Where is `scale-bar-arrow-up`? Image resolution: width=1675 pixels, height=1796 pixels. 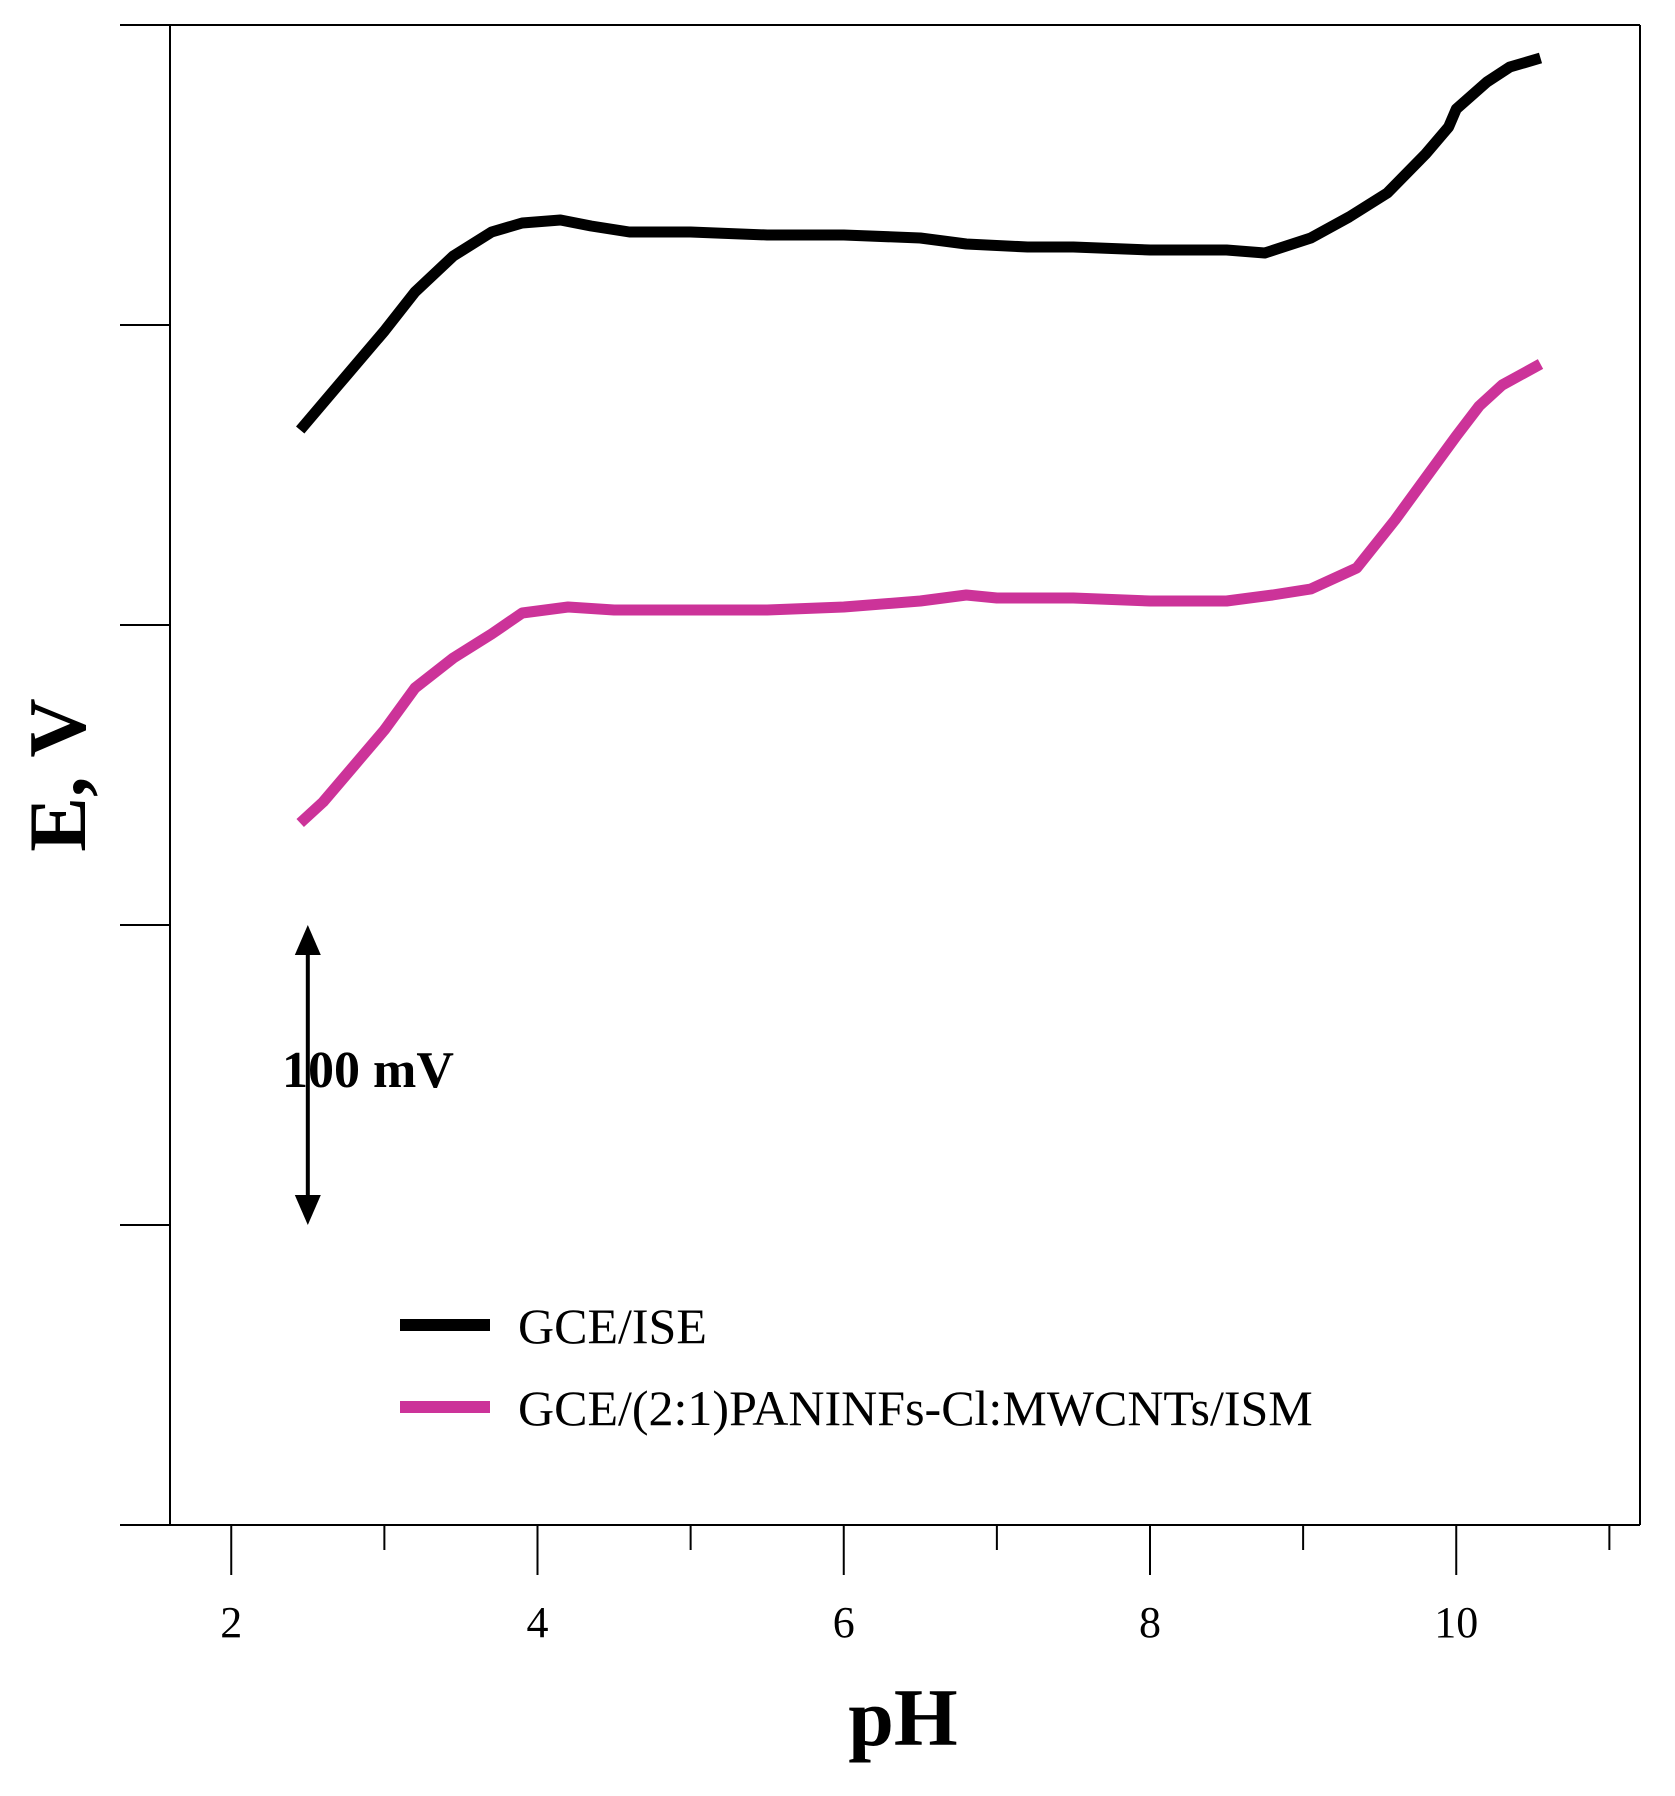 scale-bar-arrow-up is located at coordinates (307, 940).